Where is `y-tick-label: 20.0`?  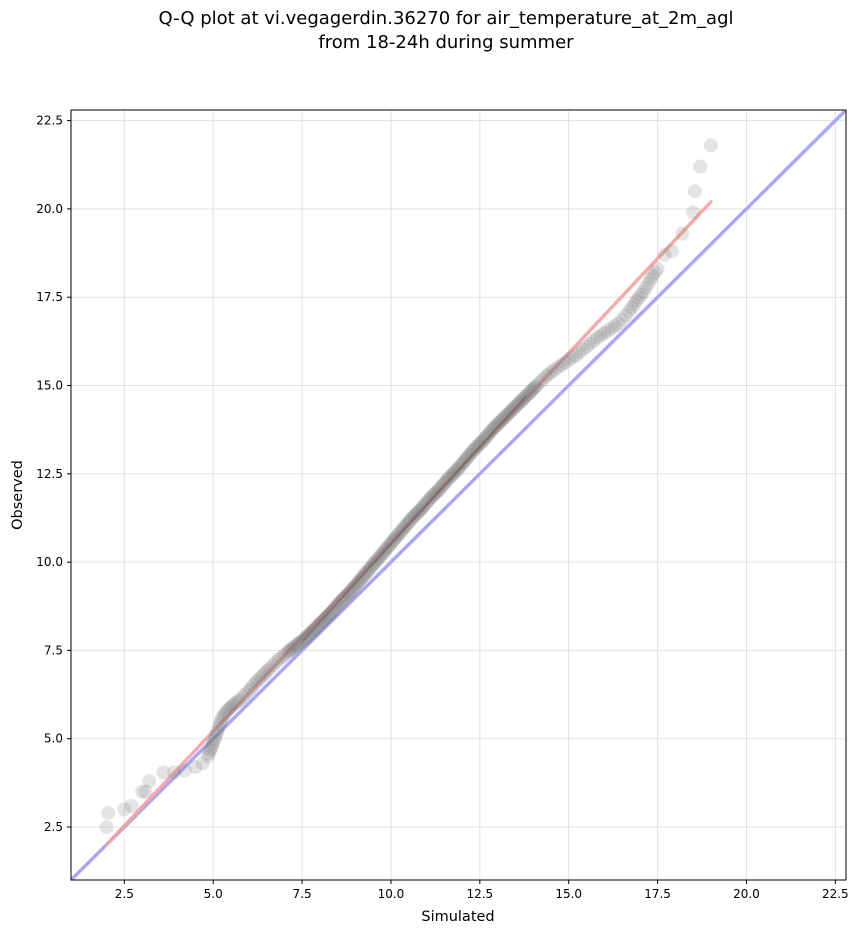
y-tick-label: 20.0 is located at coordinates (49, 209).